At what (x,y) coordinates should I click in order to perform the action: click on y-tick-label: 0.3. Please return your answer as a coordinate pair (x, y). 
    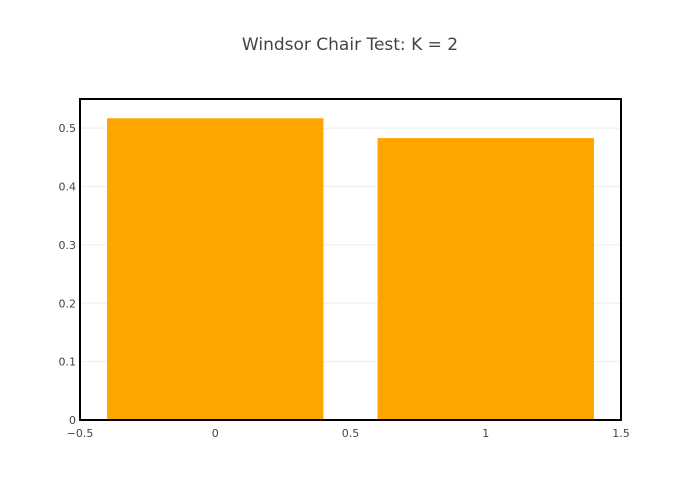
    Looking at the image, I should click on (68, 245).